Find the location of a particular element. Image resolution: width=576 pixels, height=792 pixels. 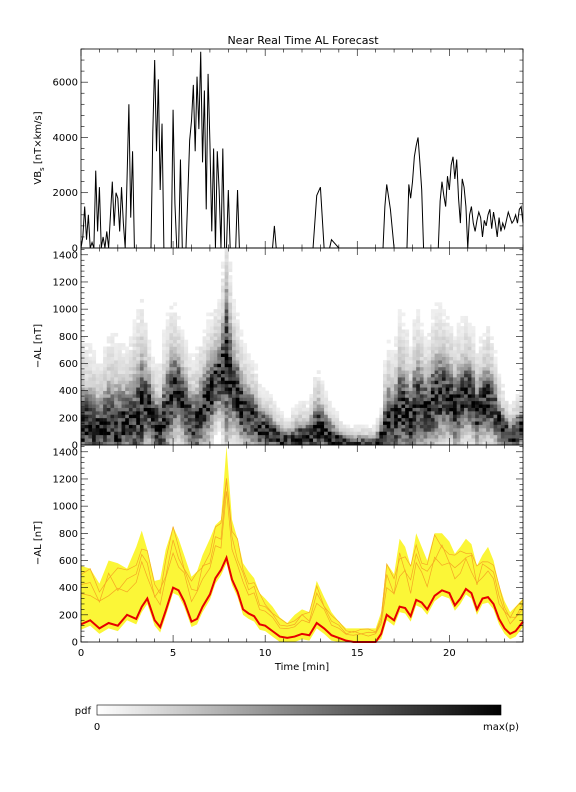

y-tick-label: 0 is located at coordinates (75, 249).